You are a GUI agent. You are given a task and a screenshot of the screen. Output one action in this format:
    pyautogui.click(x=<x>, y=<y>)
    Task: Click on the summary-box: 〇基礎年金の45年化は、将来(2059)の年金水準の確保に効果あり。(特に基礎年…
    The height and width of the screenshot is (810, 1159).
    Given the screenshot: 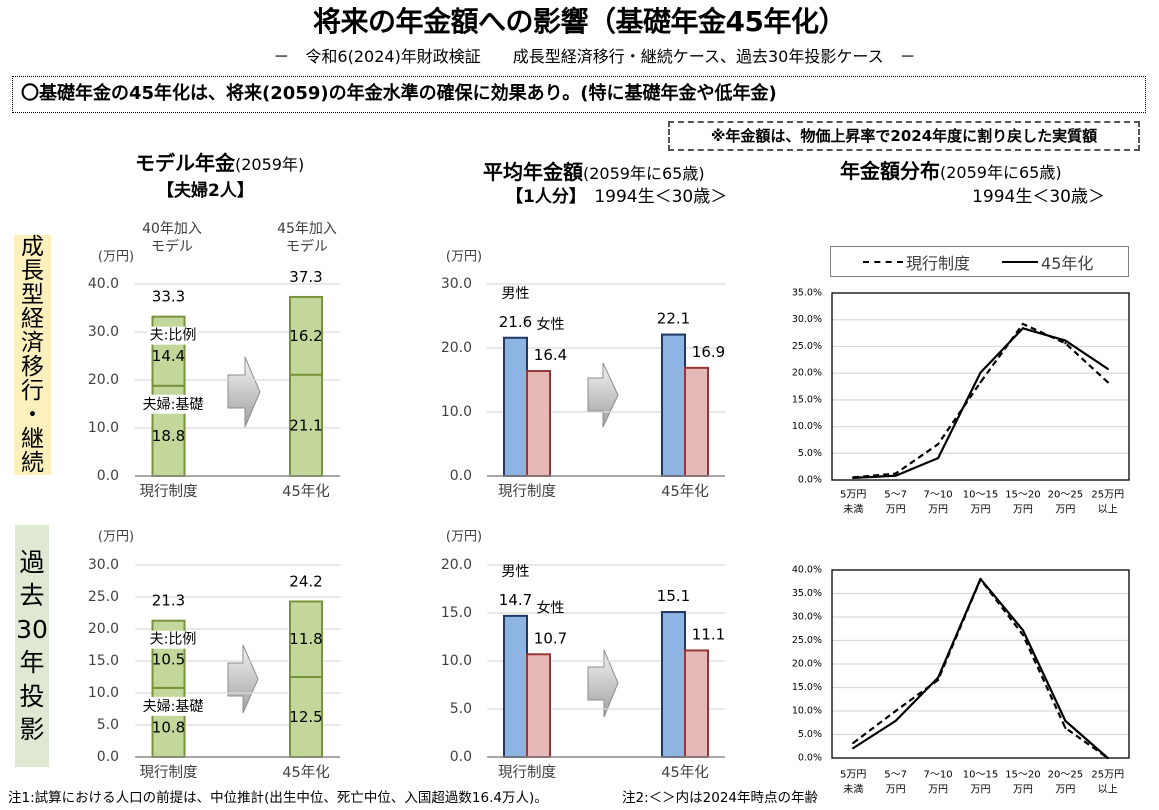 What is the action you would take?
    pyautogui.click(x=579, y=94)
    